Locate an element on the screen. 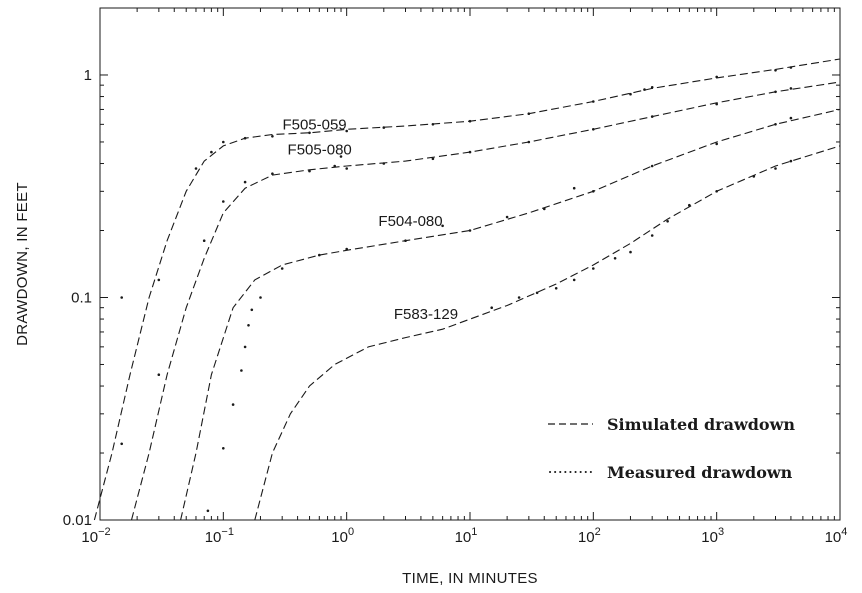  x-tick-label: 10⁻² is located at coordinates (95, 536).